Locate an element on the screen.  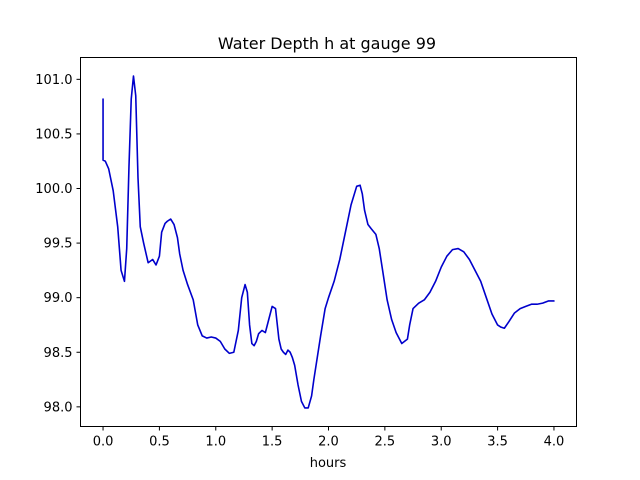
x-axis-label: hours is located at coordinates (328, 463).